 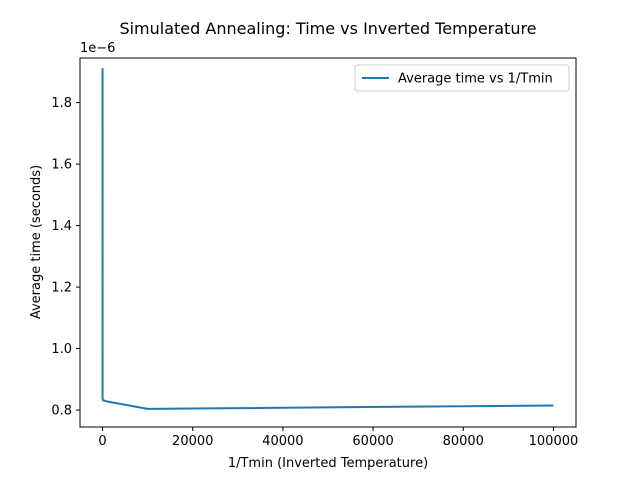 I want to click on x-tick-label: 20000, so click(x=192, y=441).